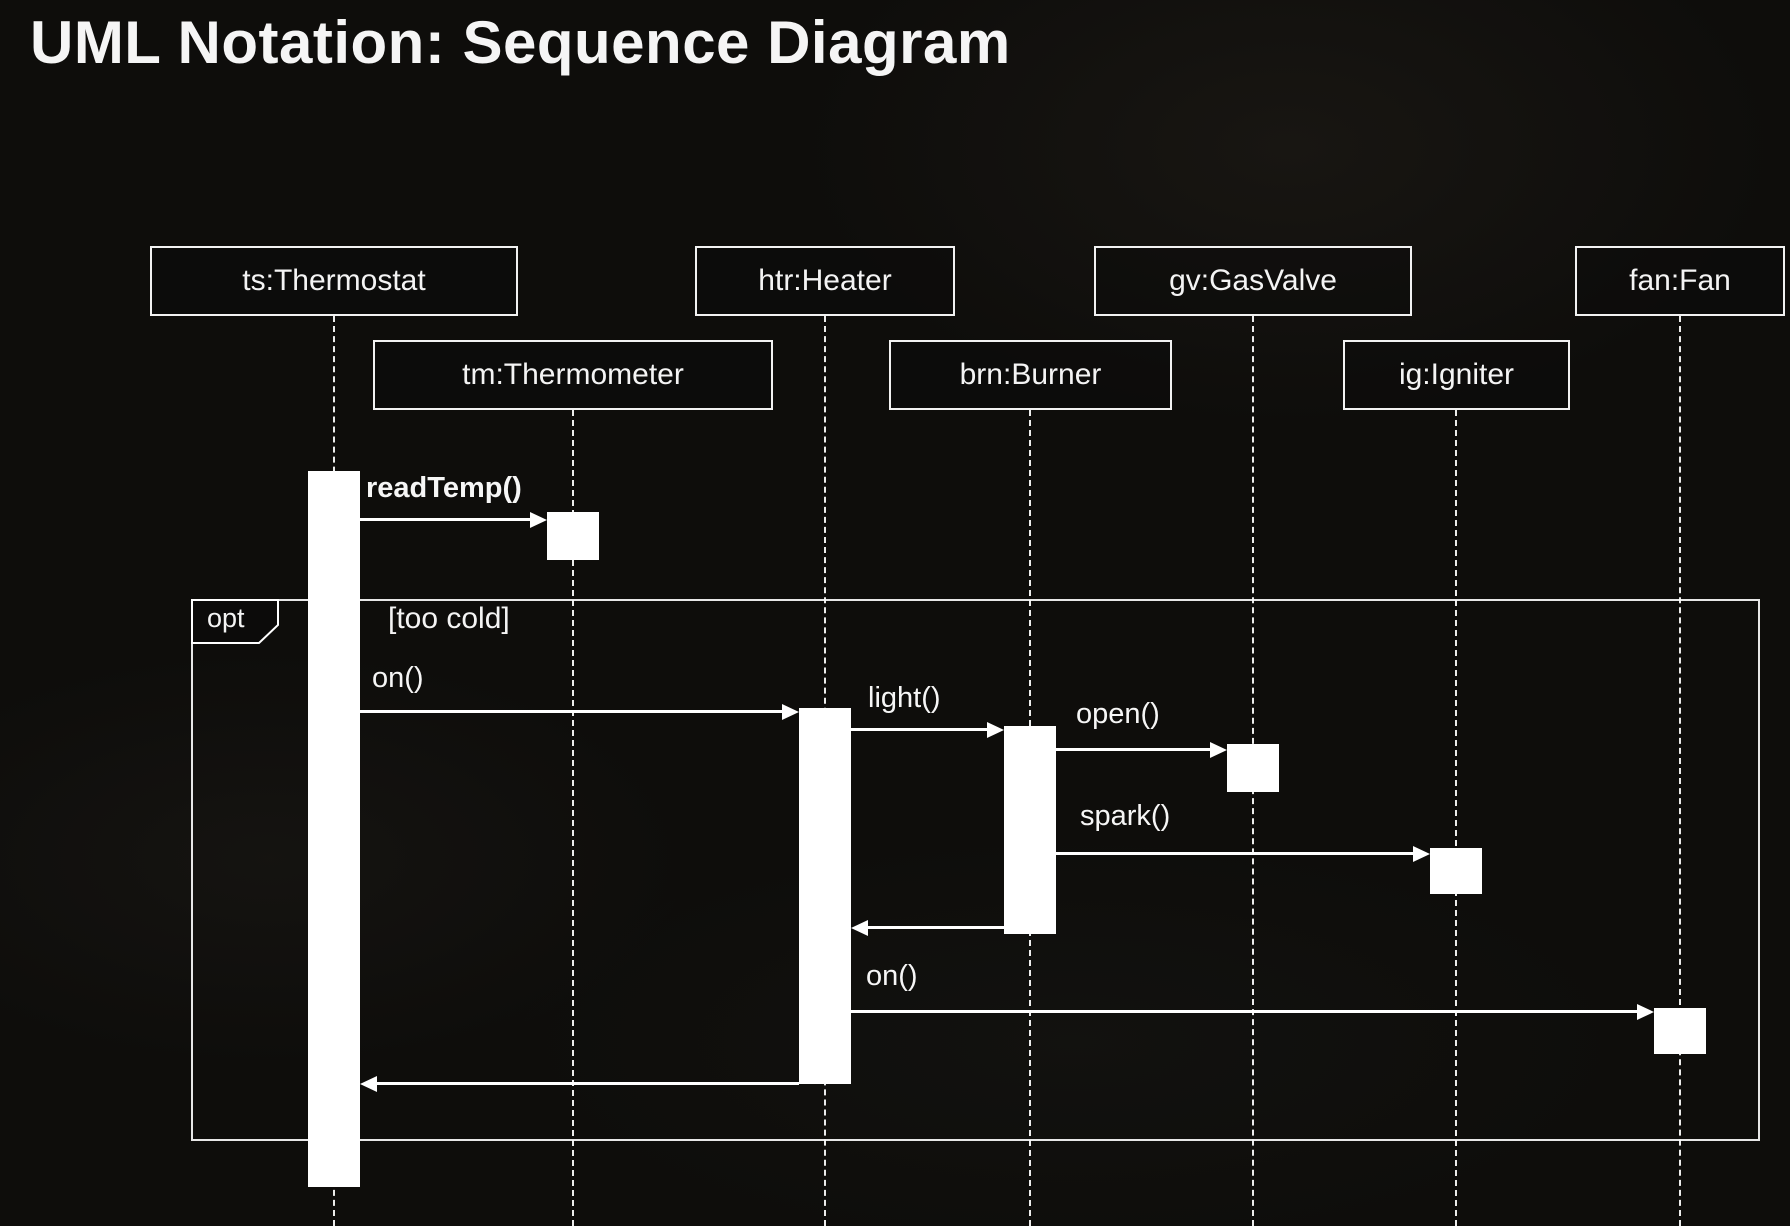 The width and height of the screenshot is (1790, 1226). Describe the element at coordinates (790, 712) in the screenshot. I see `arrowhead-on-heater` at that location.